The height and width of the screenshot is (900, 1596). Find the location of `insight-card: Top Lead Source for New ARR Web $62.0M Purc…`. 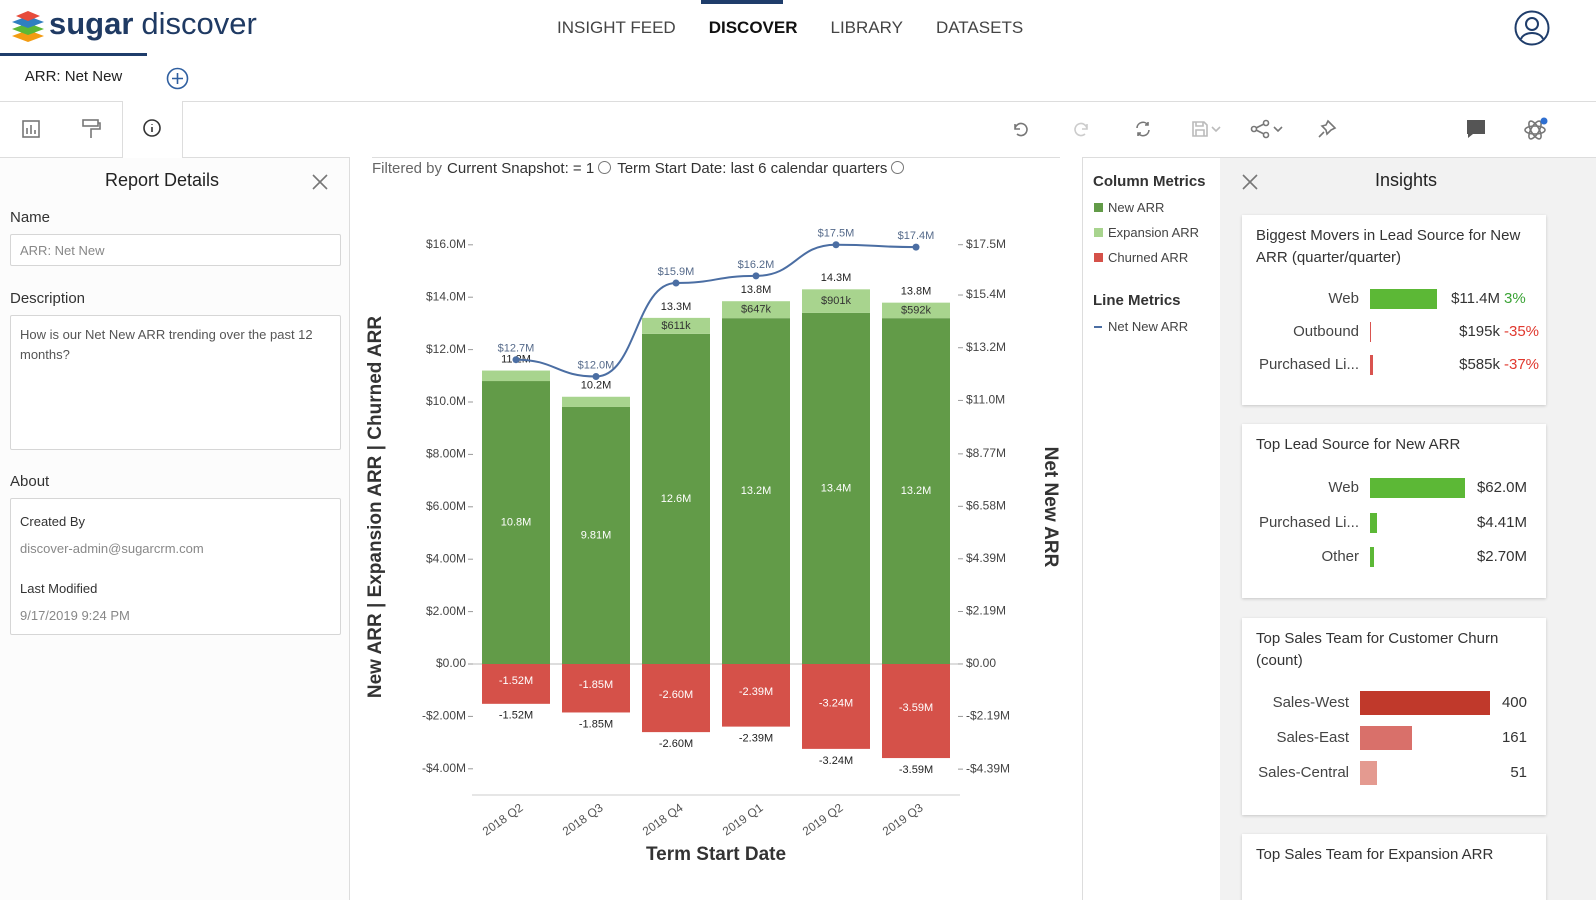

insight-card: Top Lead Source for New ARR Web $62.0M Purc… is located at coordinates (1394, 511).